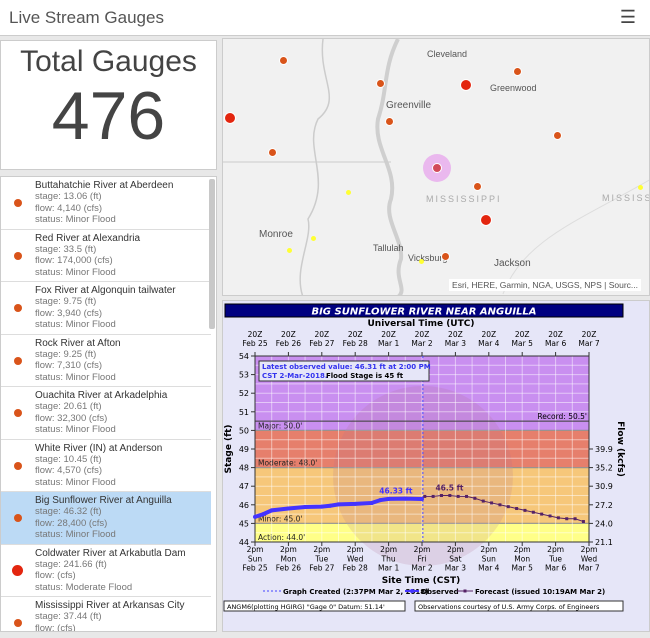 The width and height of the screenshot is (650, 638). I want to click on gauge-stage: stage: 20.61 (ft), so click(68, 407).